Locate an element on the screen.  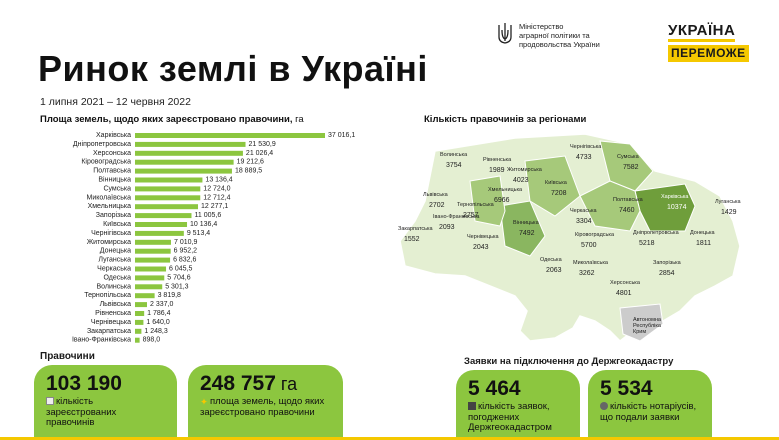
apps-label: Заявки на підключення до Держгеокадастру is located at coordinates (569, 361).